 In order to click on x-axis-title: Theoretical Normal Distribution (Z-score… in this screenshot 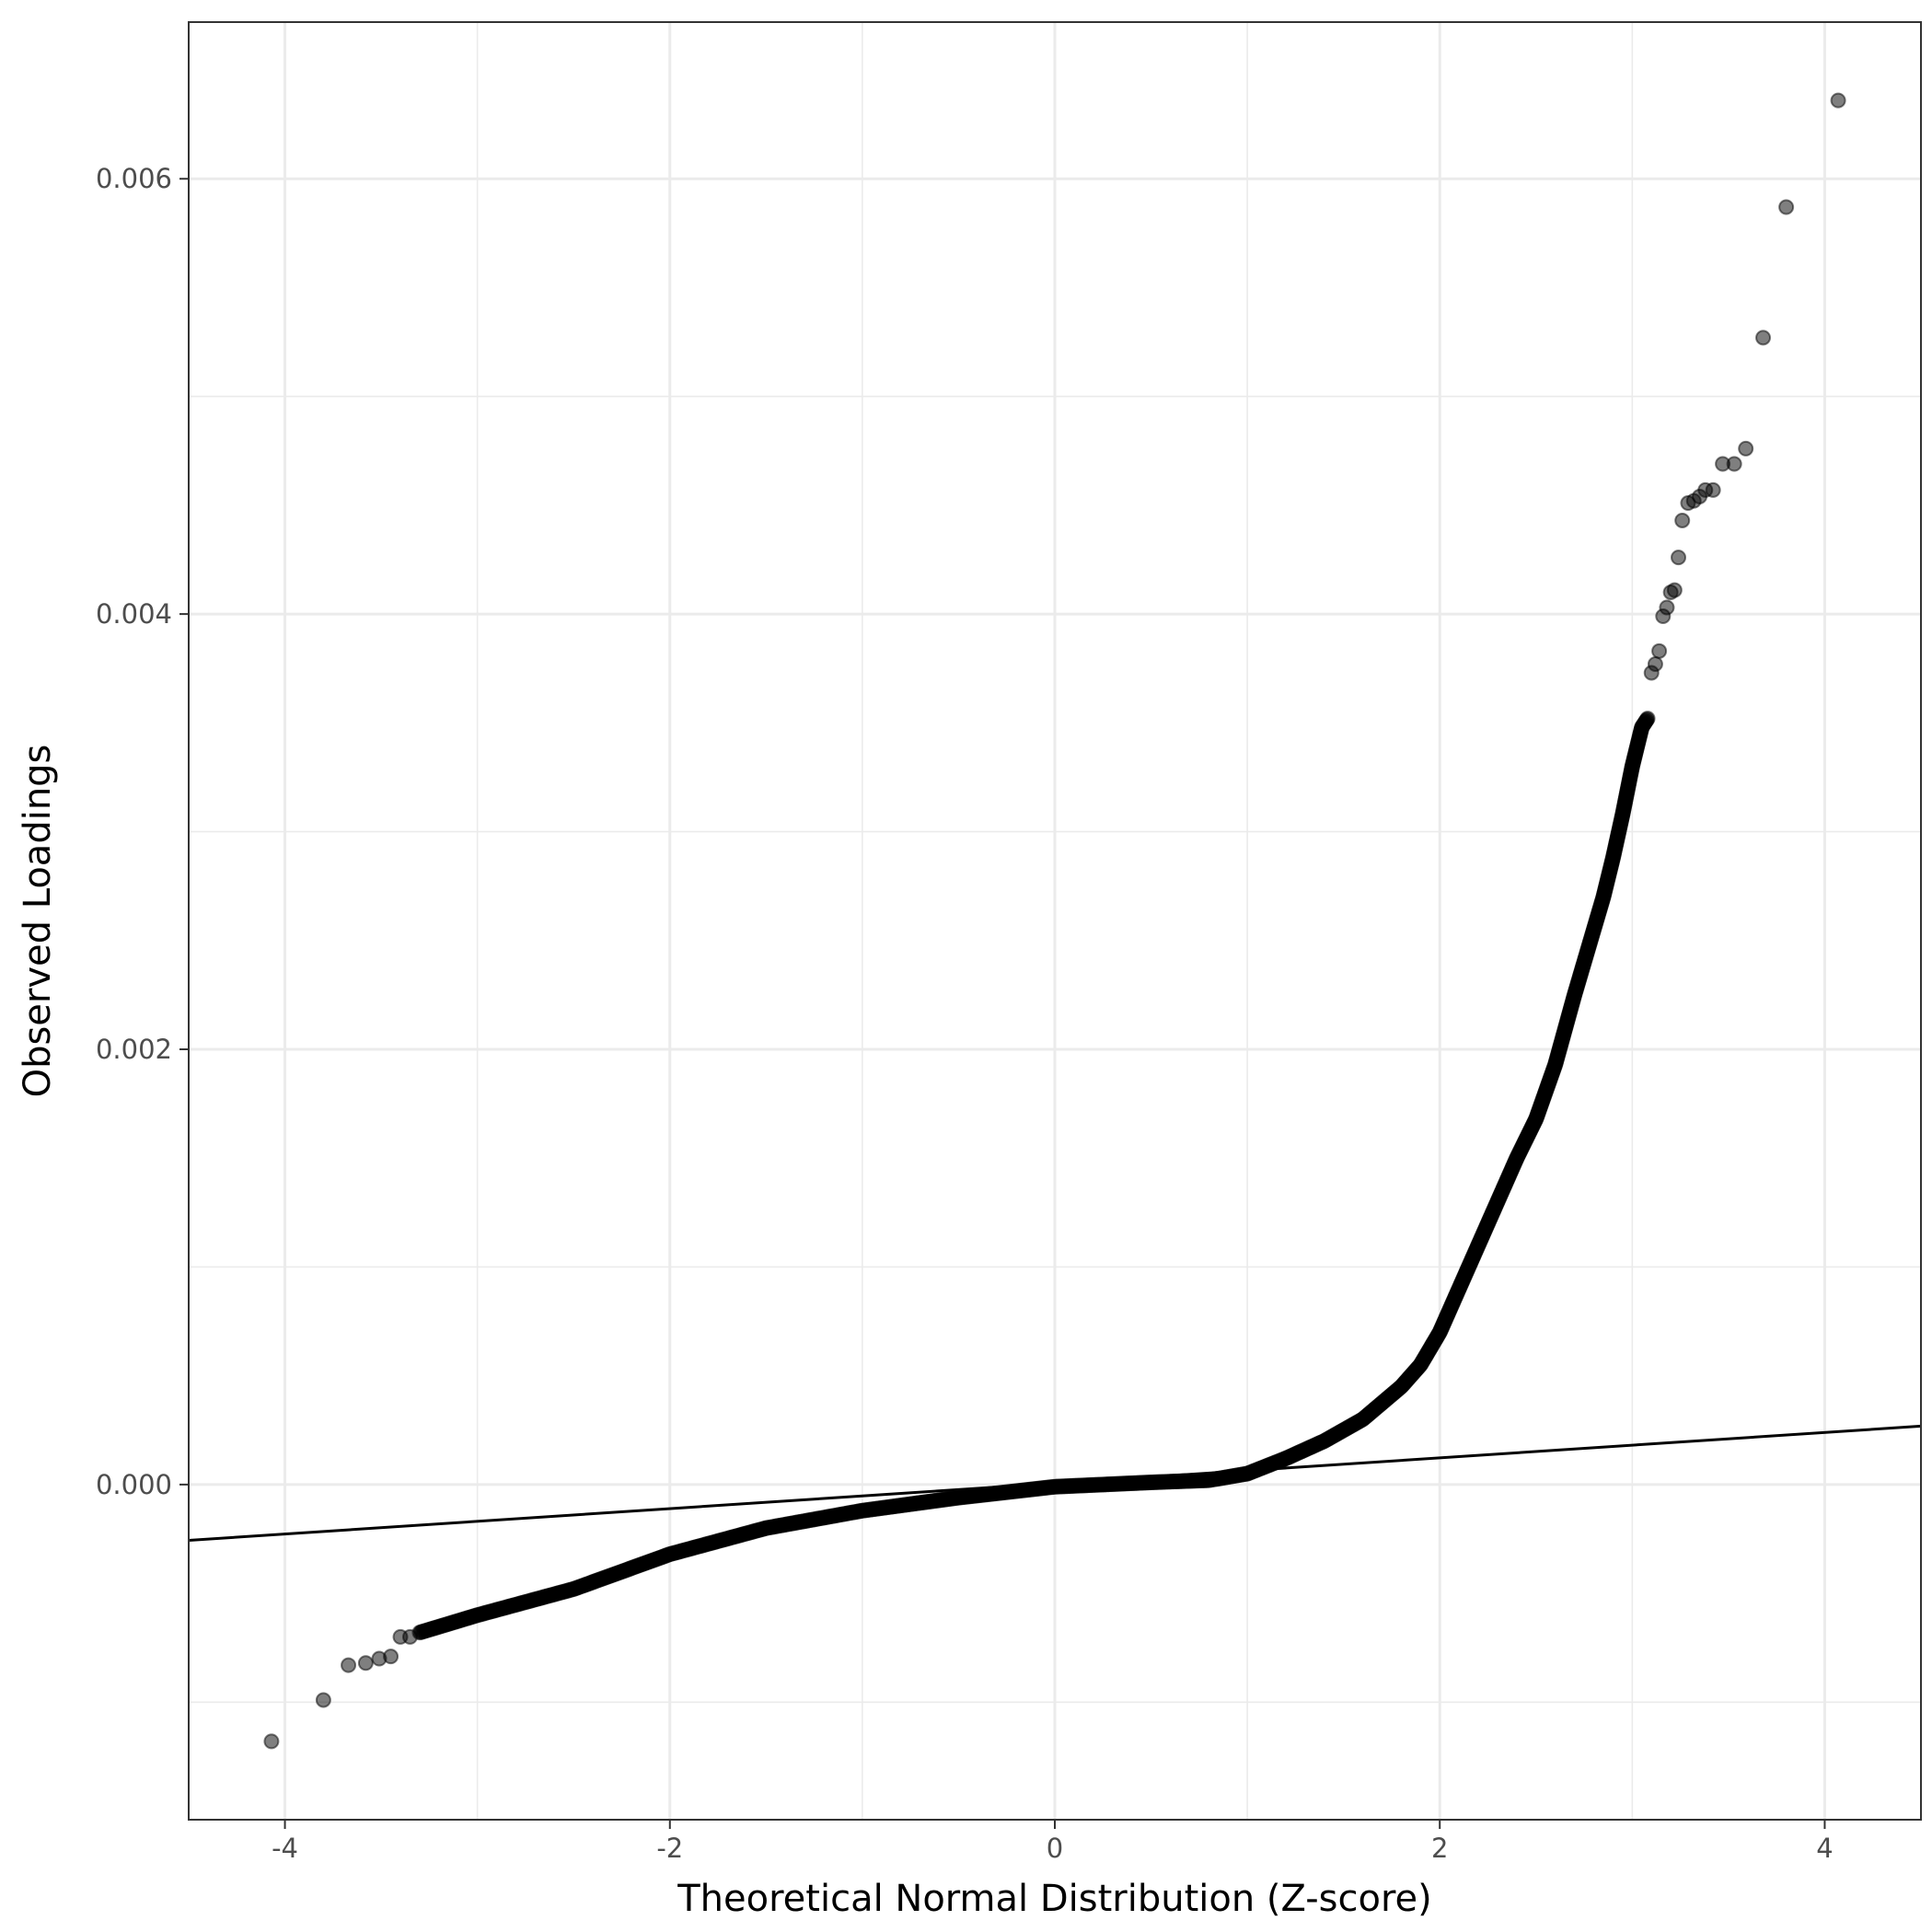, I will do `click(1054, 1899)`.